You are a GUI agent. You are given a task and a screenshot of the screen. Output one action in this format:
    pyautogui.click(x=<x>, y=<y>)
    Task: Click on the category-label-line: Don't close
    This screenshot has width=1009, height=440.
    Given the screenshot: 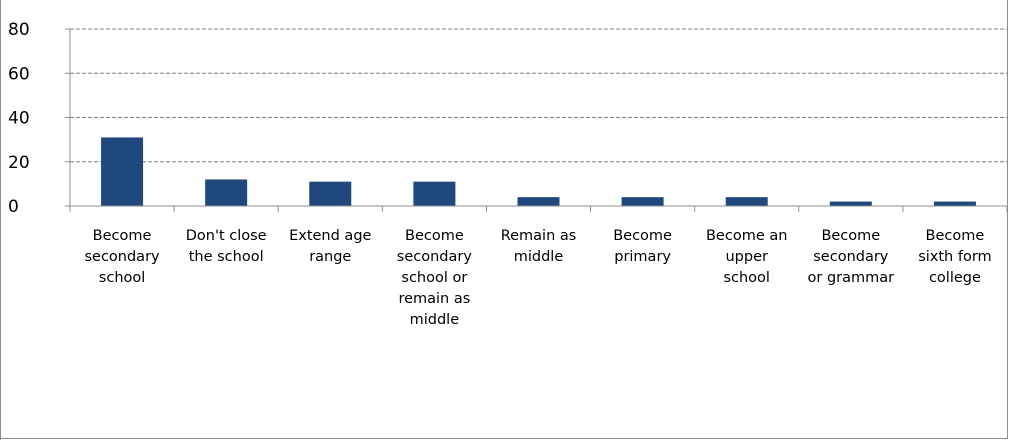 What is the action you would take?
    pyautogui.click(x=226, y=236)
    